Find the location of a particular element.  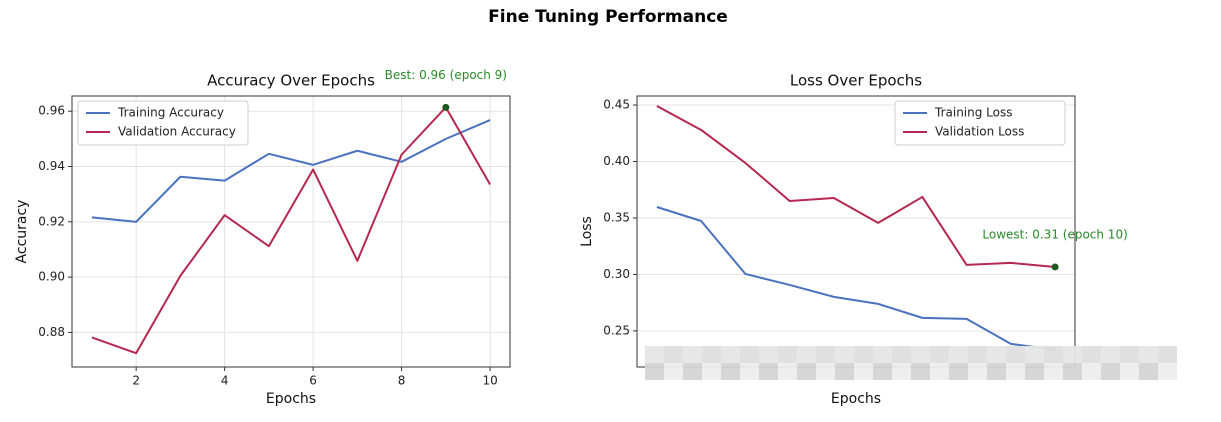

x-tick-label: 4 is located at coordinates (225, 381).